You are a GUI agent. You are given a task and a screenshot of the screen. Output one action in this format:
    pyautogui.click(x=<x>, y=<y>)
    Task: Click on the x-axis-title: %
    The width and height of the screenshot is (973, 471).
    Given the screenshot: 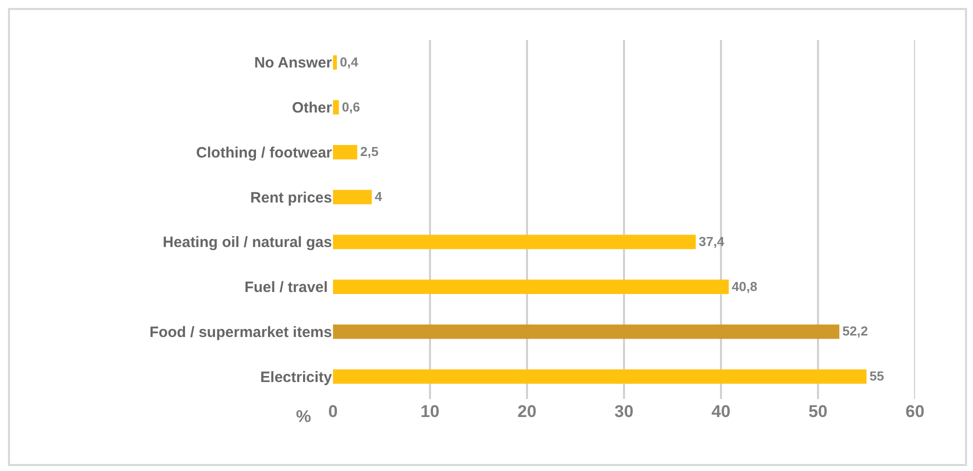 What is the action you would take?
    pyautogui.click(x=304, y=416)
    